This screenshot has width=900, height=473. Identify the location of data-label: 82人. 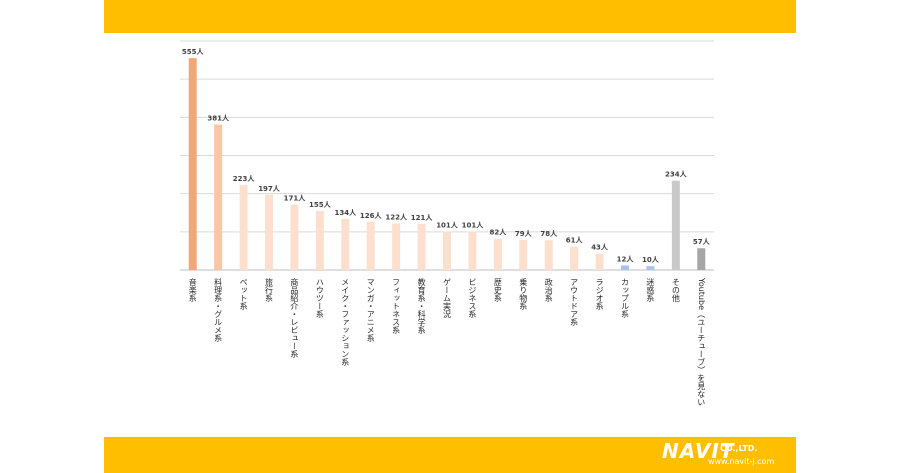
(498, 232).